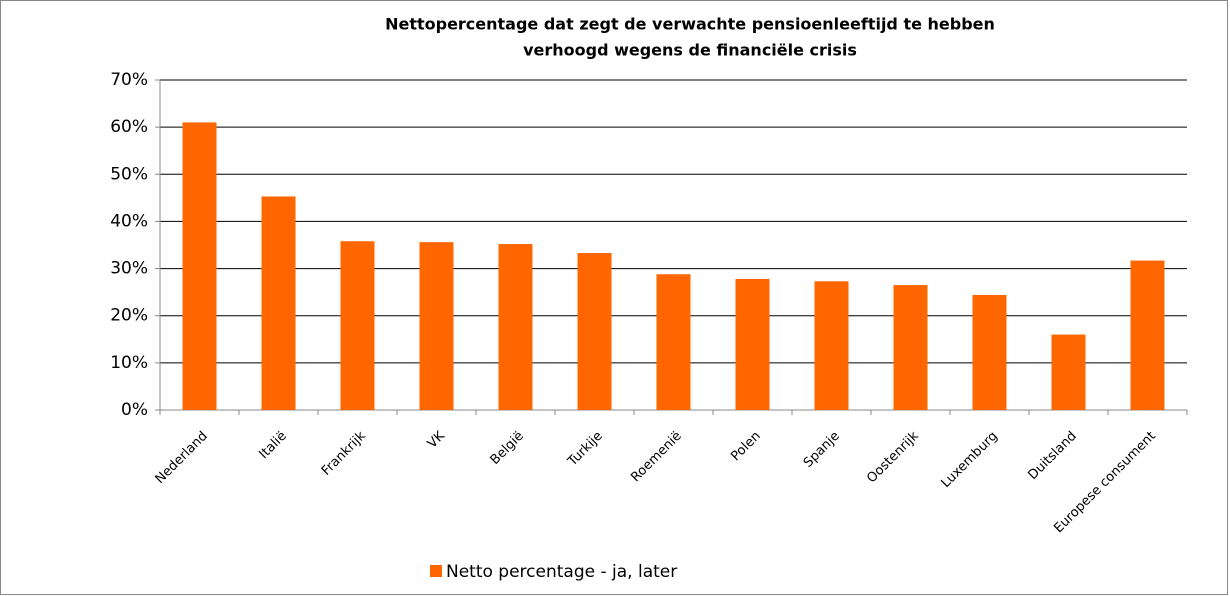  I want to click on y-tick-label: 70%, so click(129, 80).